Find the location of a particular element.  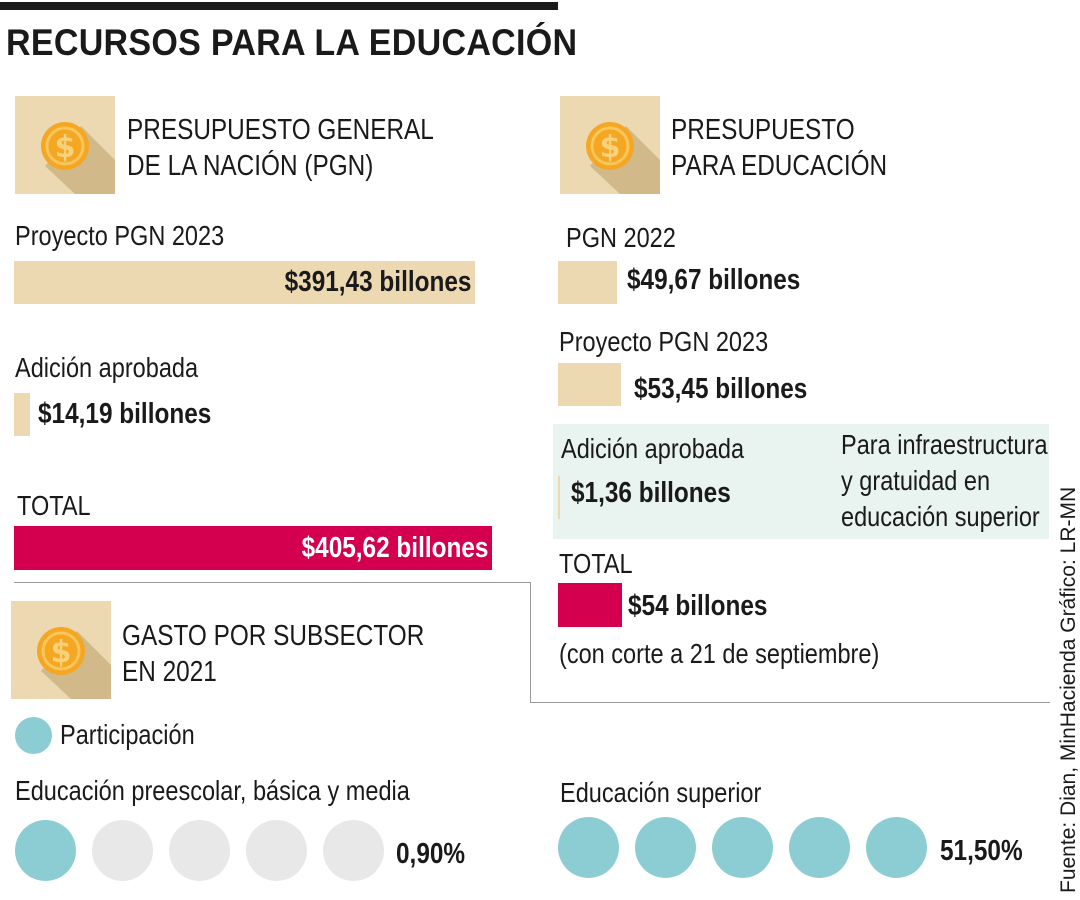

pgn-item-label-0: Proyecto PGN 2023 is located at coordinates (120, 235).